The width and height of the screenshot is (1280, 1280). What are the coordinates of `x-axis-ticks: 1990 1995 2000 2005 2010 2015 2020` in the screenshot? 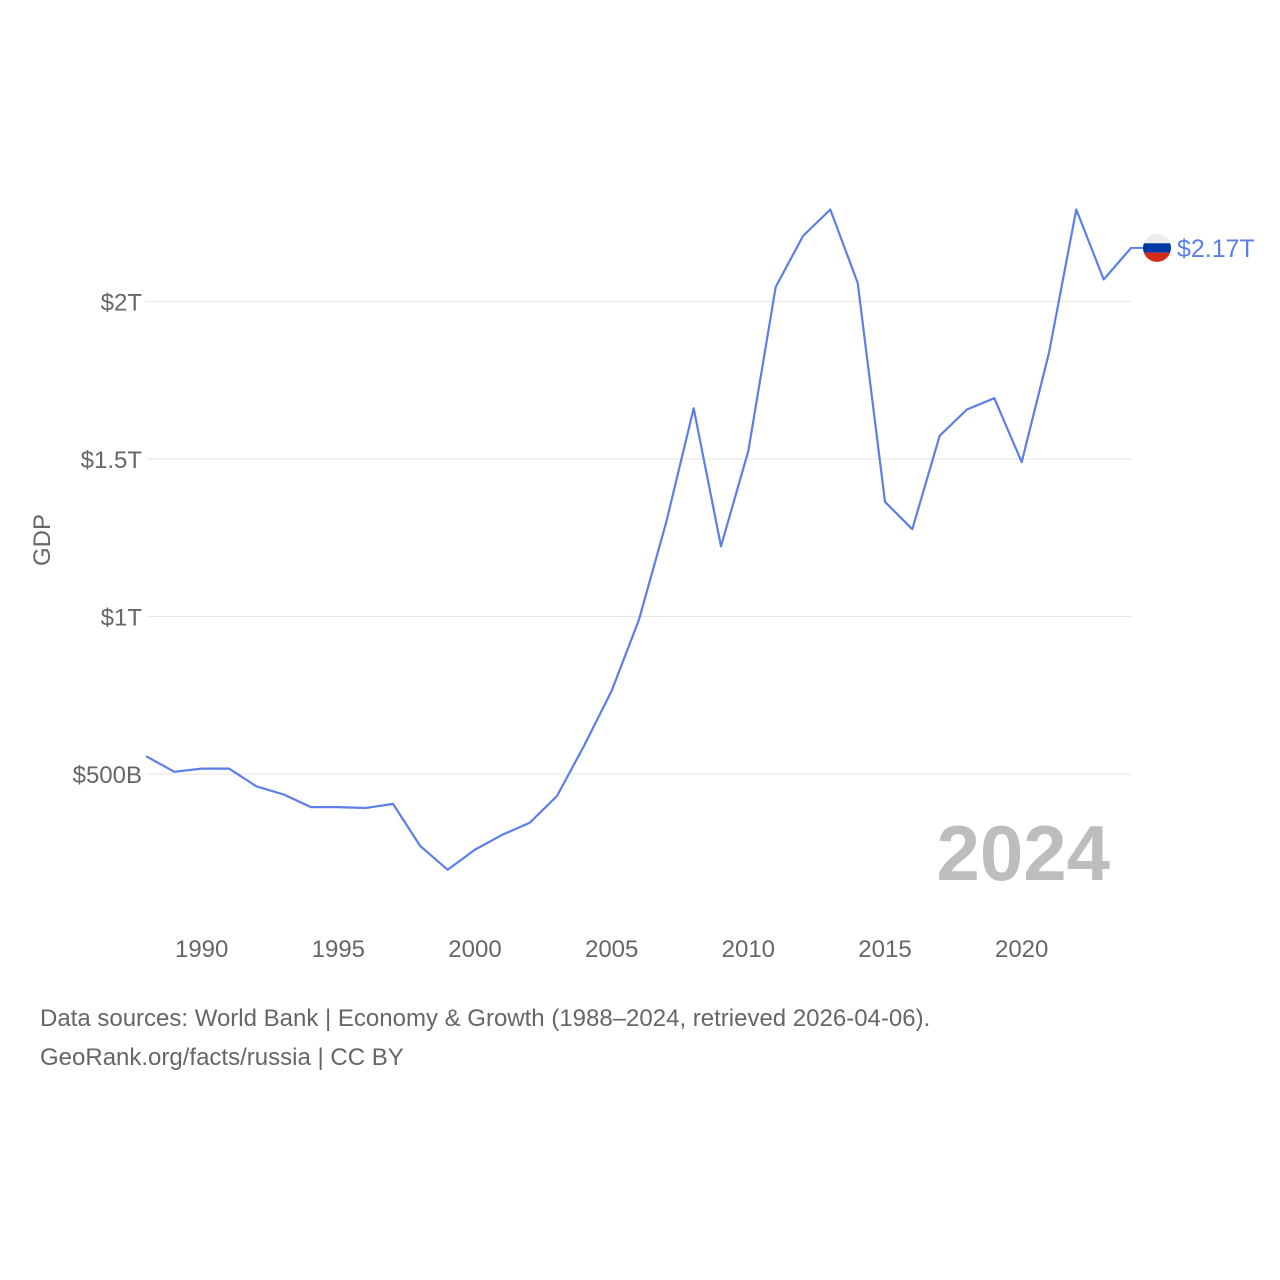 It's located at (611, 949).